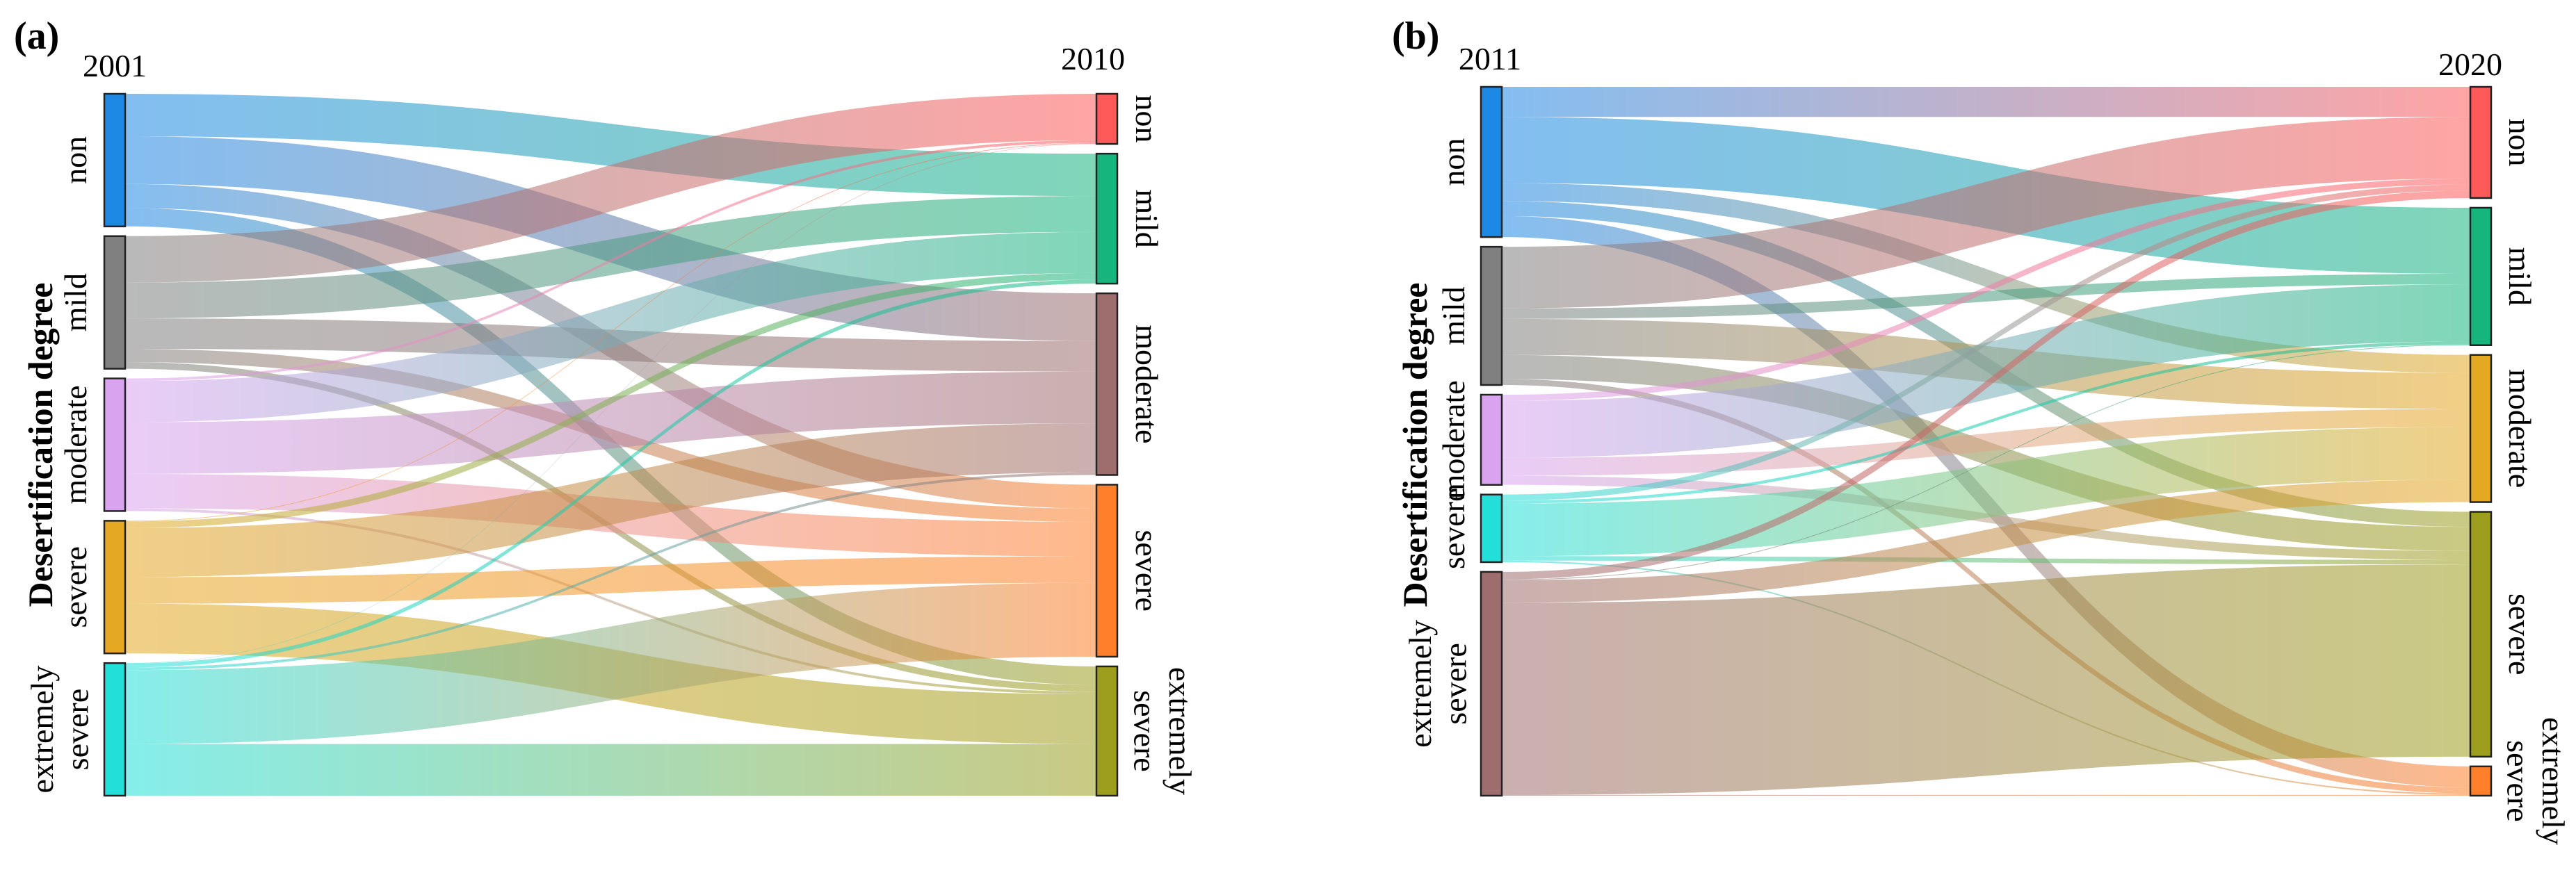 This screenshot has height=877, width=2576. I want to click on flow-extremely-severe-to-mild, so click(1986, 462).